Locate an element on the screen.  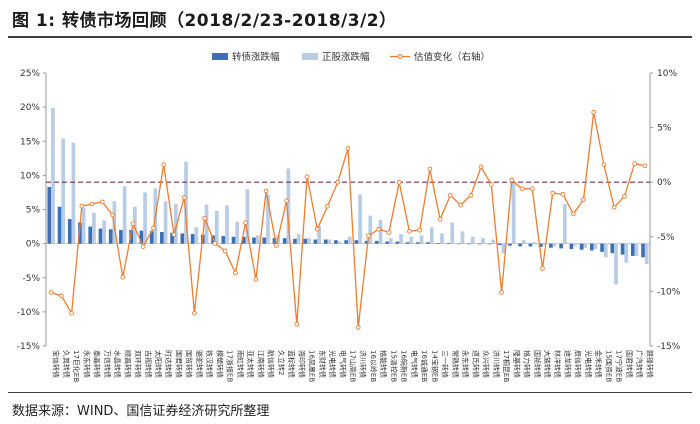
category-label: 格能转债 is located at coordinates (383, 364).